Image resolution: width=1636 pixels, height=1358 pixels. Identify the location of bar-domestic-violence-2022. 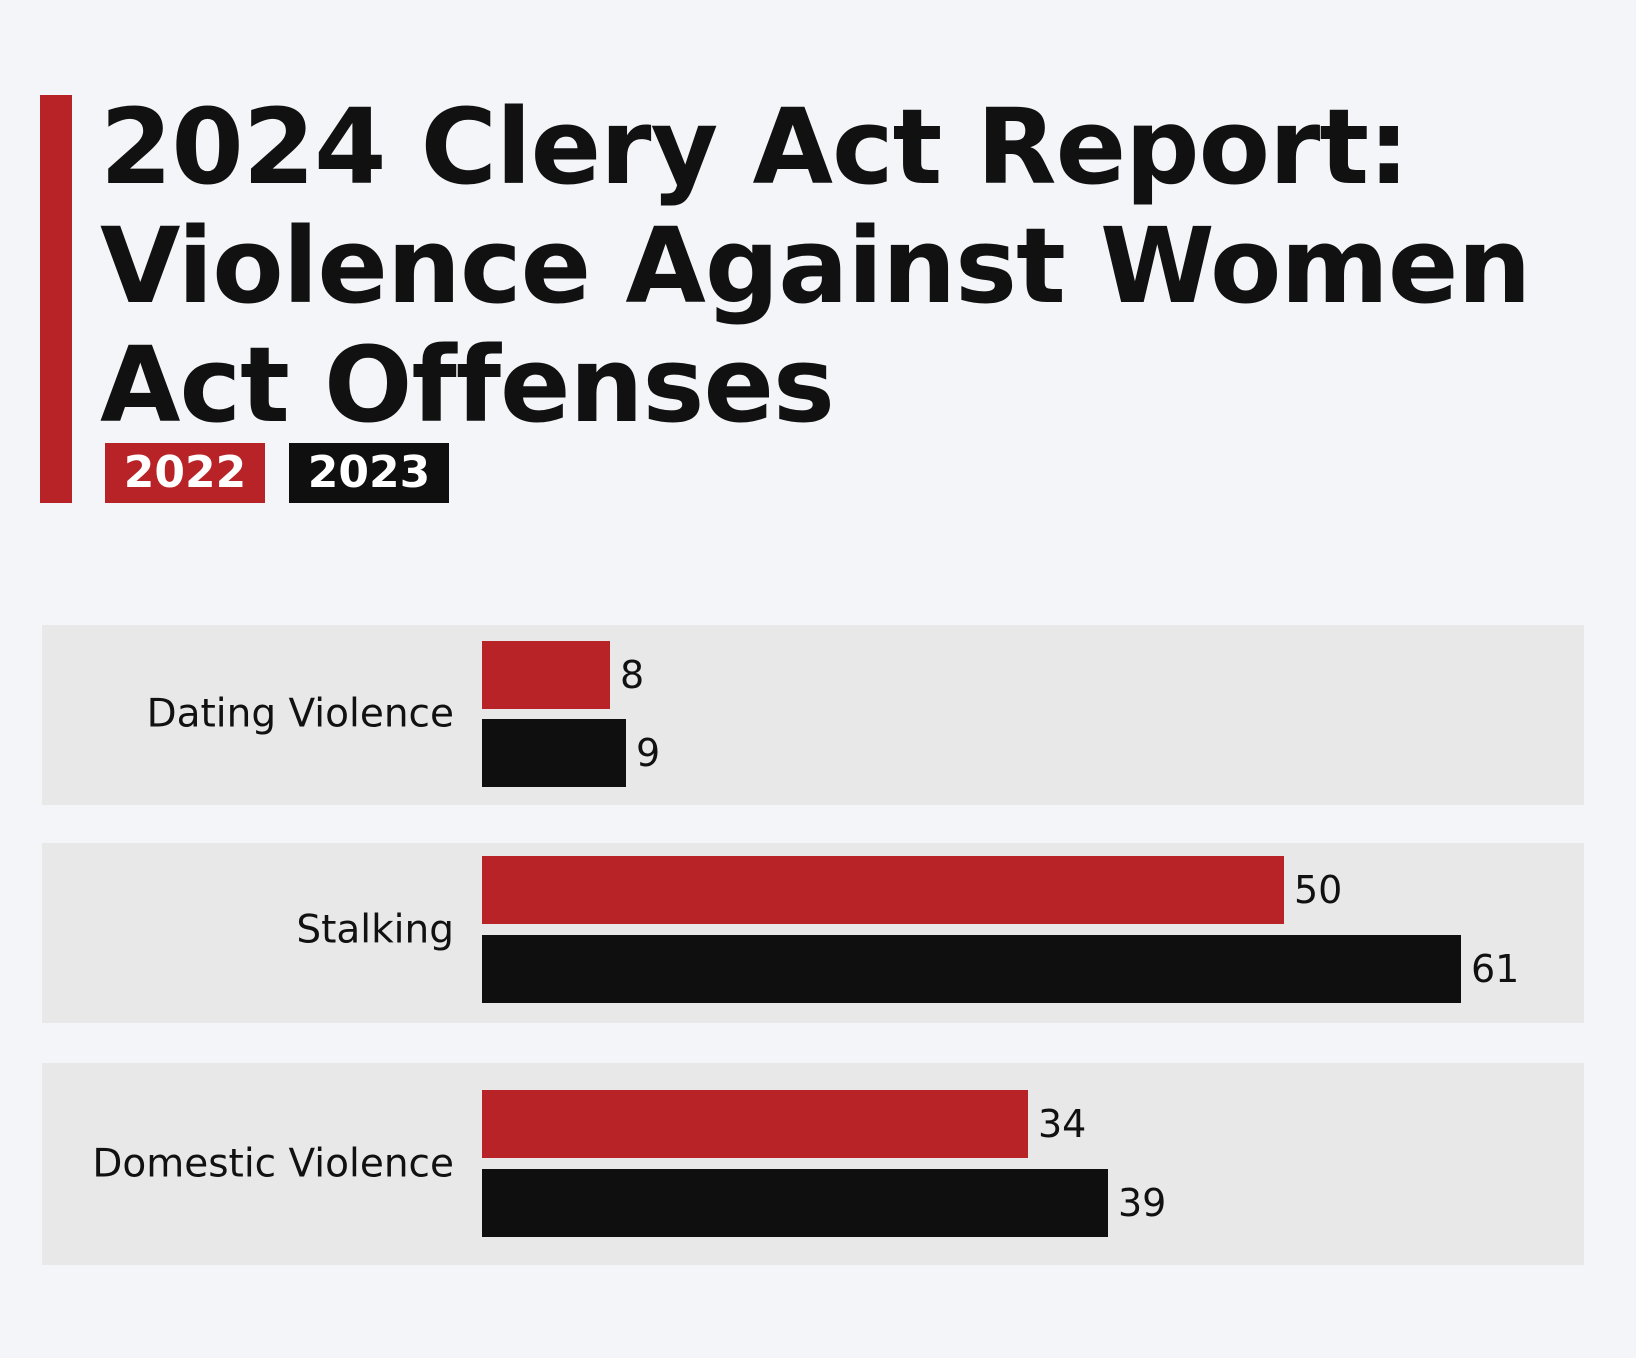
(755, 1124).